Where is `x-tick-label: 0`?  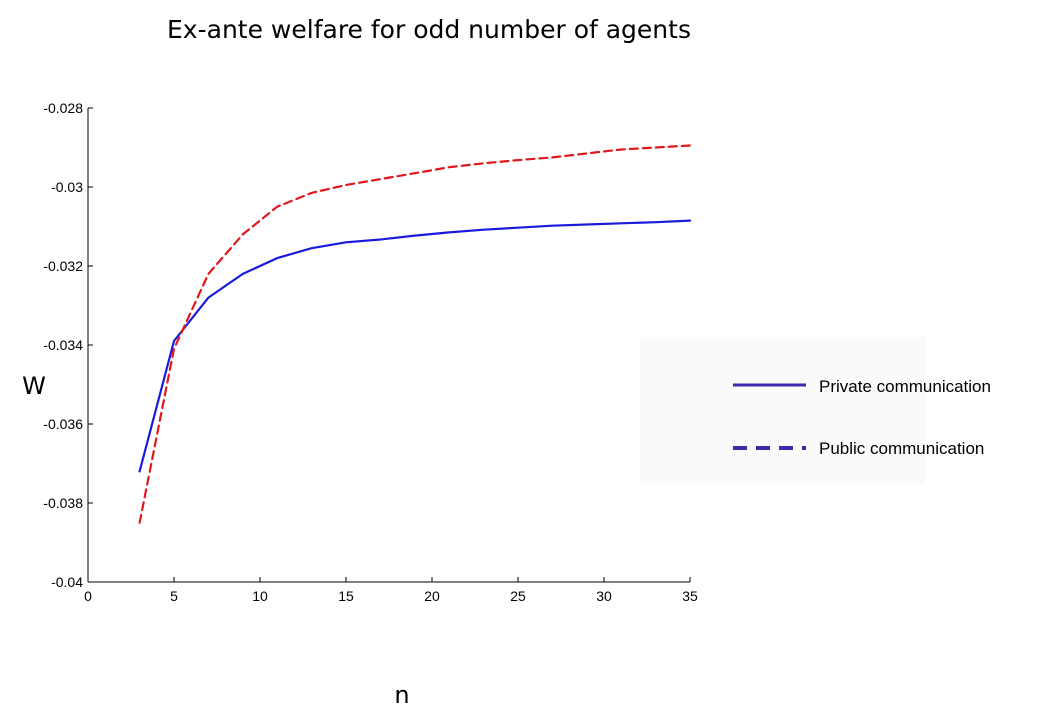
x-tick-label: 0 is located at coordinates (88, 596).